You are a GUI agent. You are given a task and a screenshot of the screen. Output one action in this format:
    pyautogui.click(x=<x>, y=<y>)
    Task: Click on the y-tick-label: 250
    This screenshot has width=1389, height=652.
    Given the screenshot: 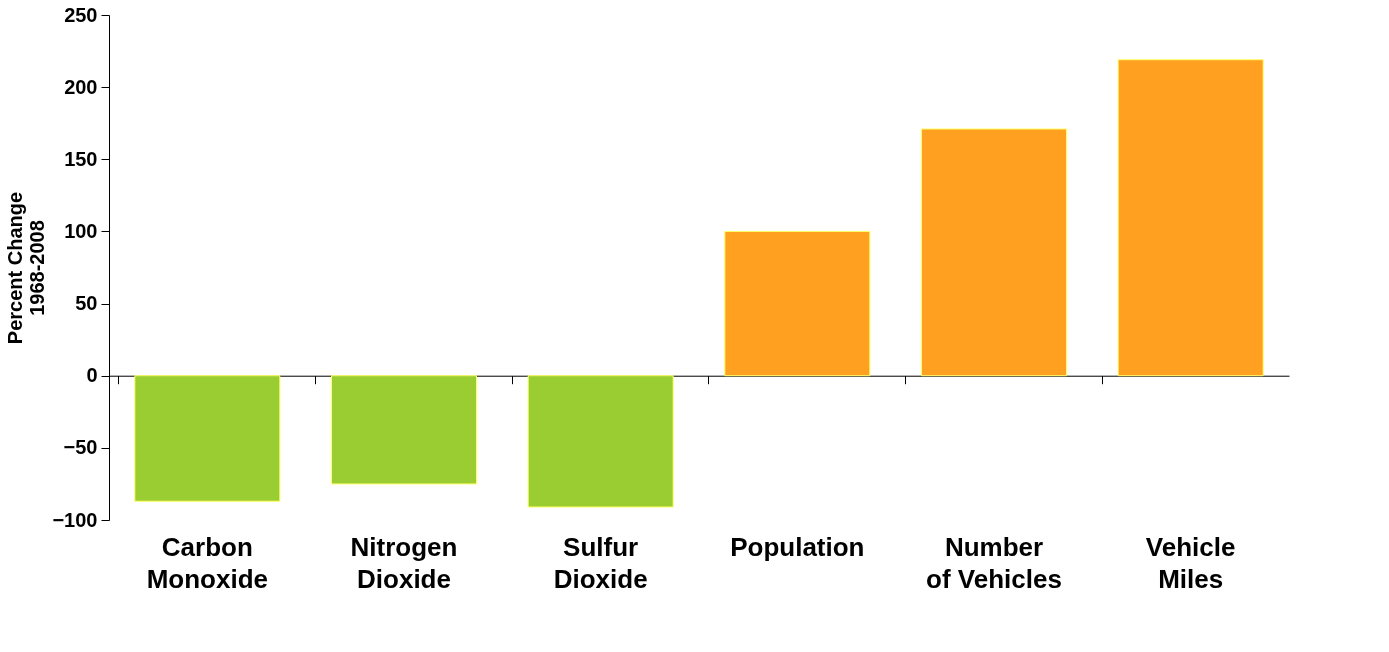 What is the action you would take?
    pyautogui.click(x=81, y=14)
    